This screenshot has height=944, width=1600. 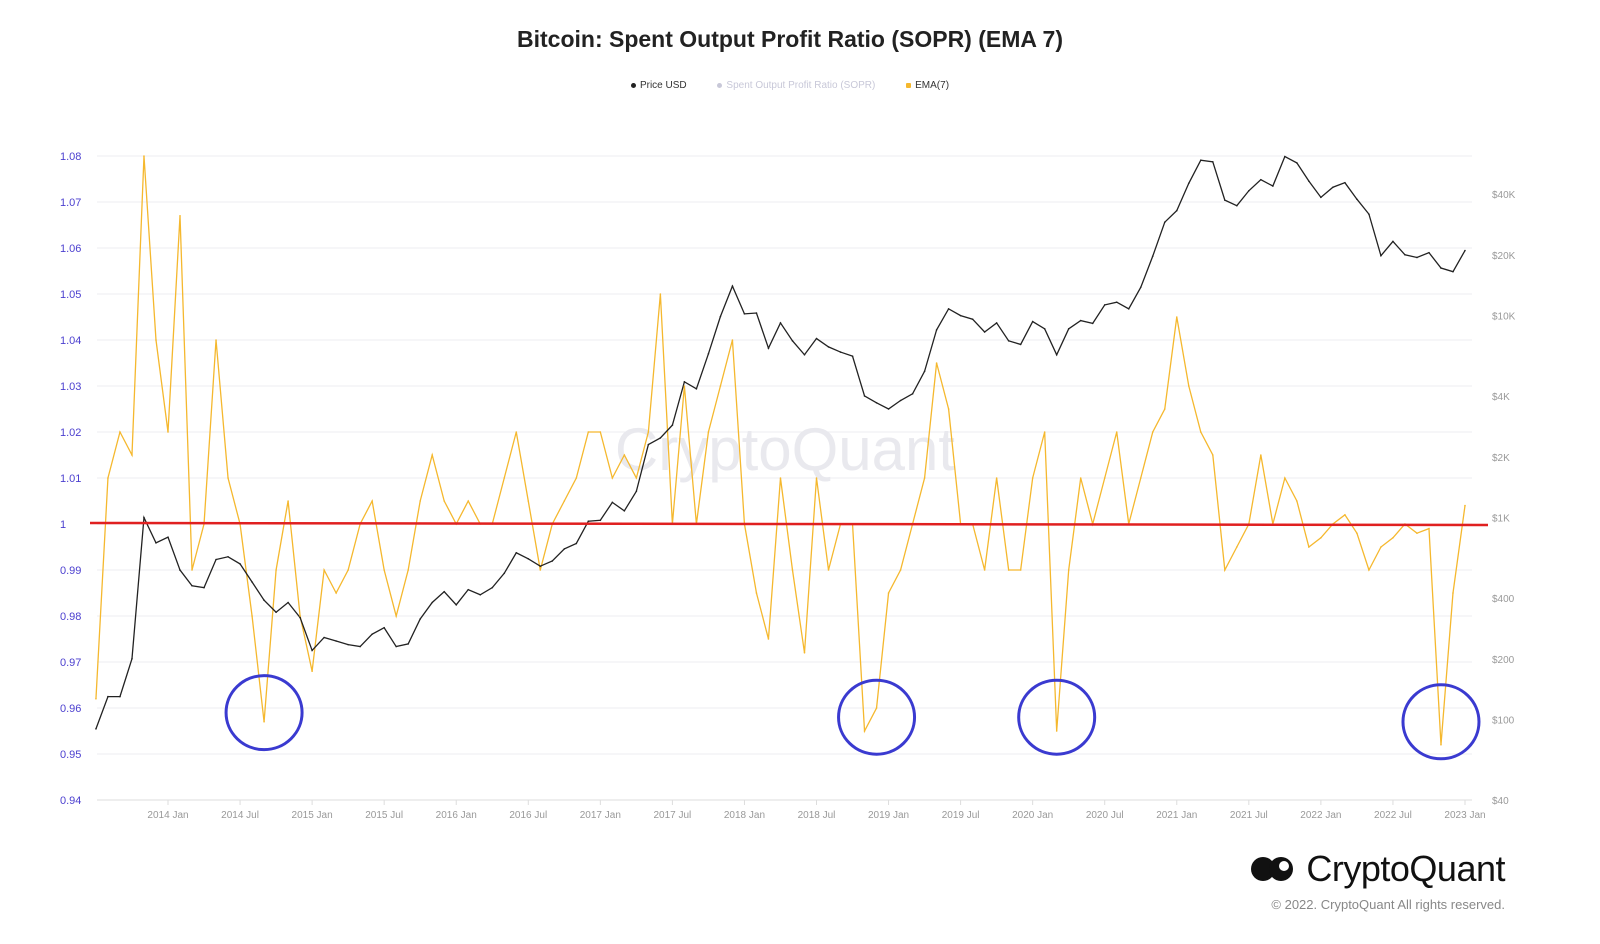 What do you see at coordinates (1504, 195) in the screenshot?
I see `y-right-tick-label: $40K` at bounding box center [1504, 195].